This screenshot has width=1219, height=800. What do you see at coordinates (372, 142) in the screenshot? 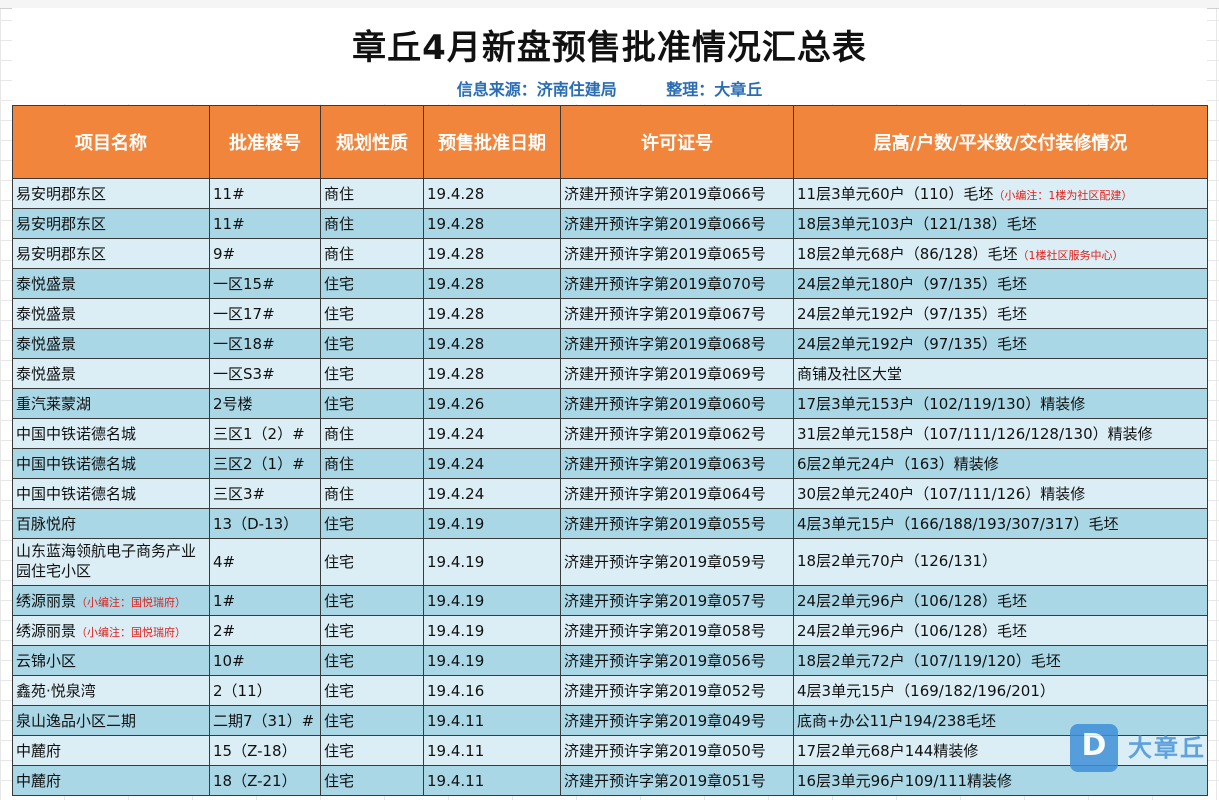
I see `header-usage: 规划性质` at bounding box center [372, 142].